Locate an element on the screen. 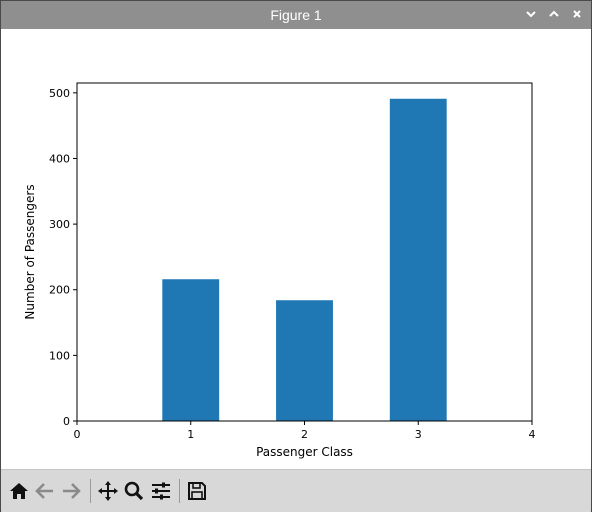  x-axis-label: Passenger Class is located at coordinates (304, 452).